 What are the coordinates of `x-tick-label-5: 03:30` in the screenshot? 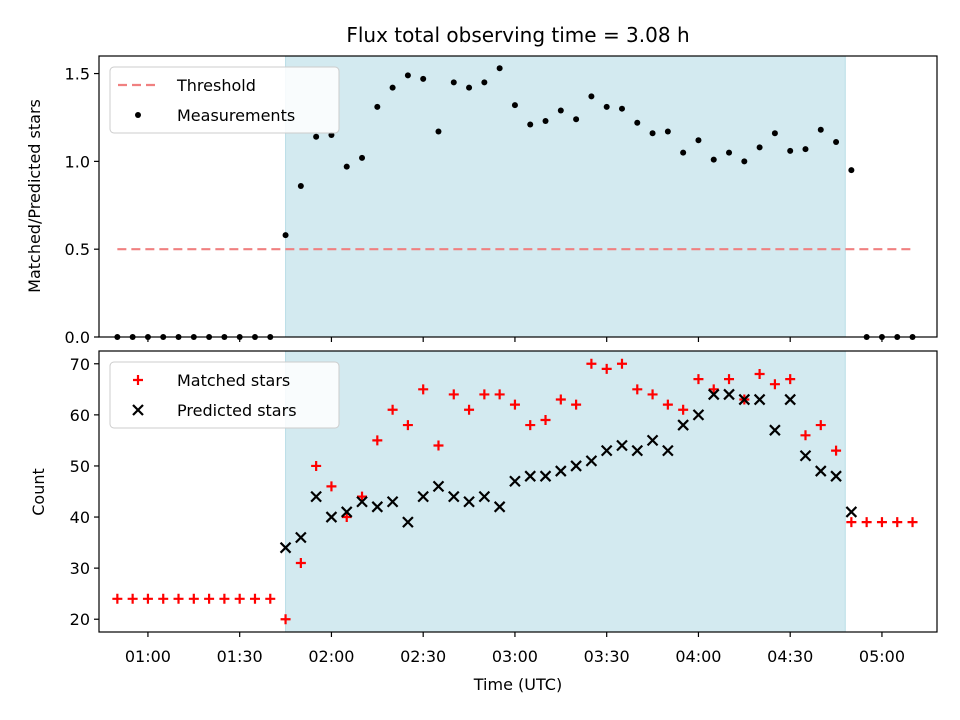 It's located at (607, 656).